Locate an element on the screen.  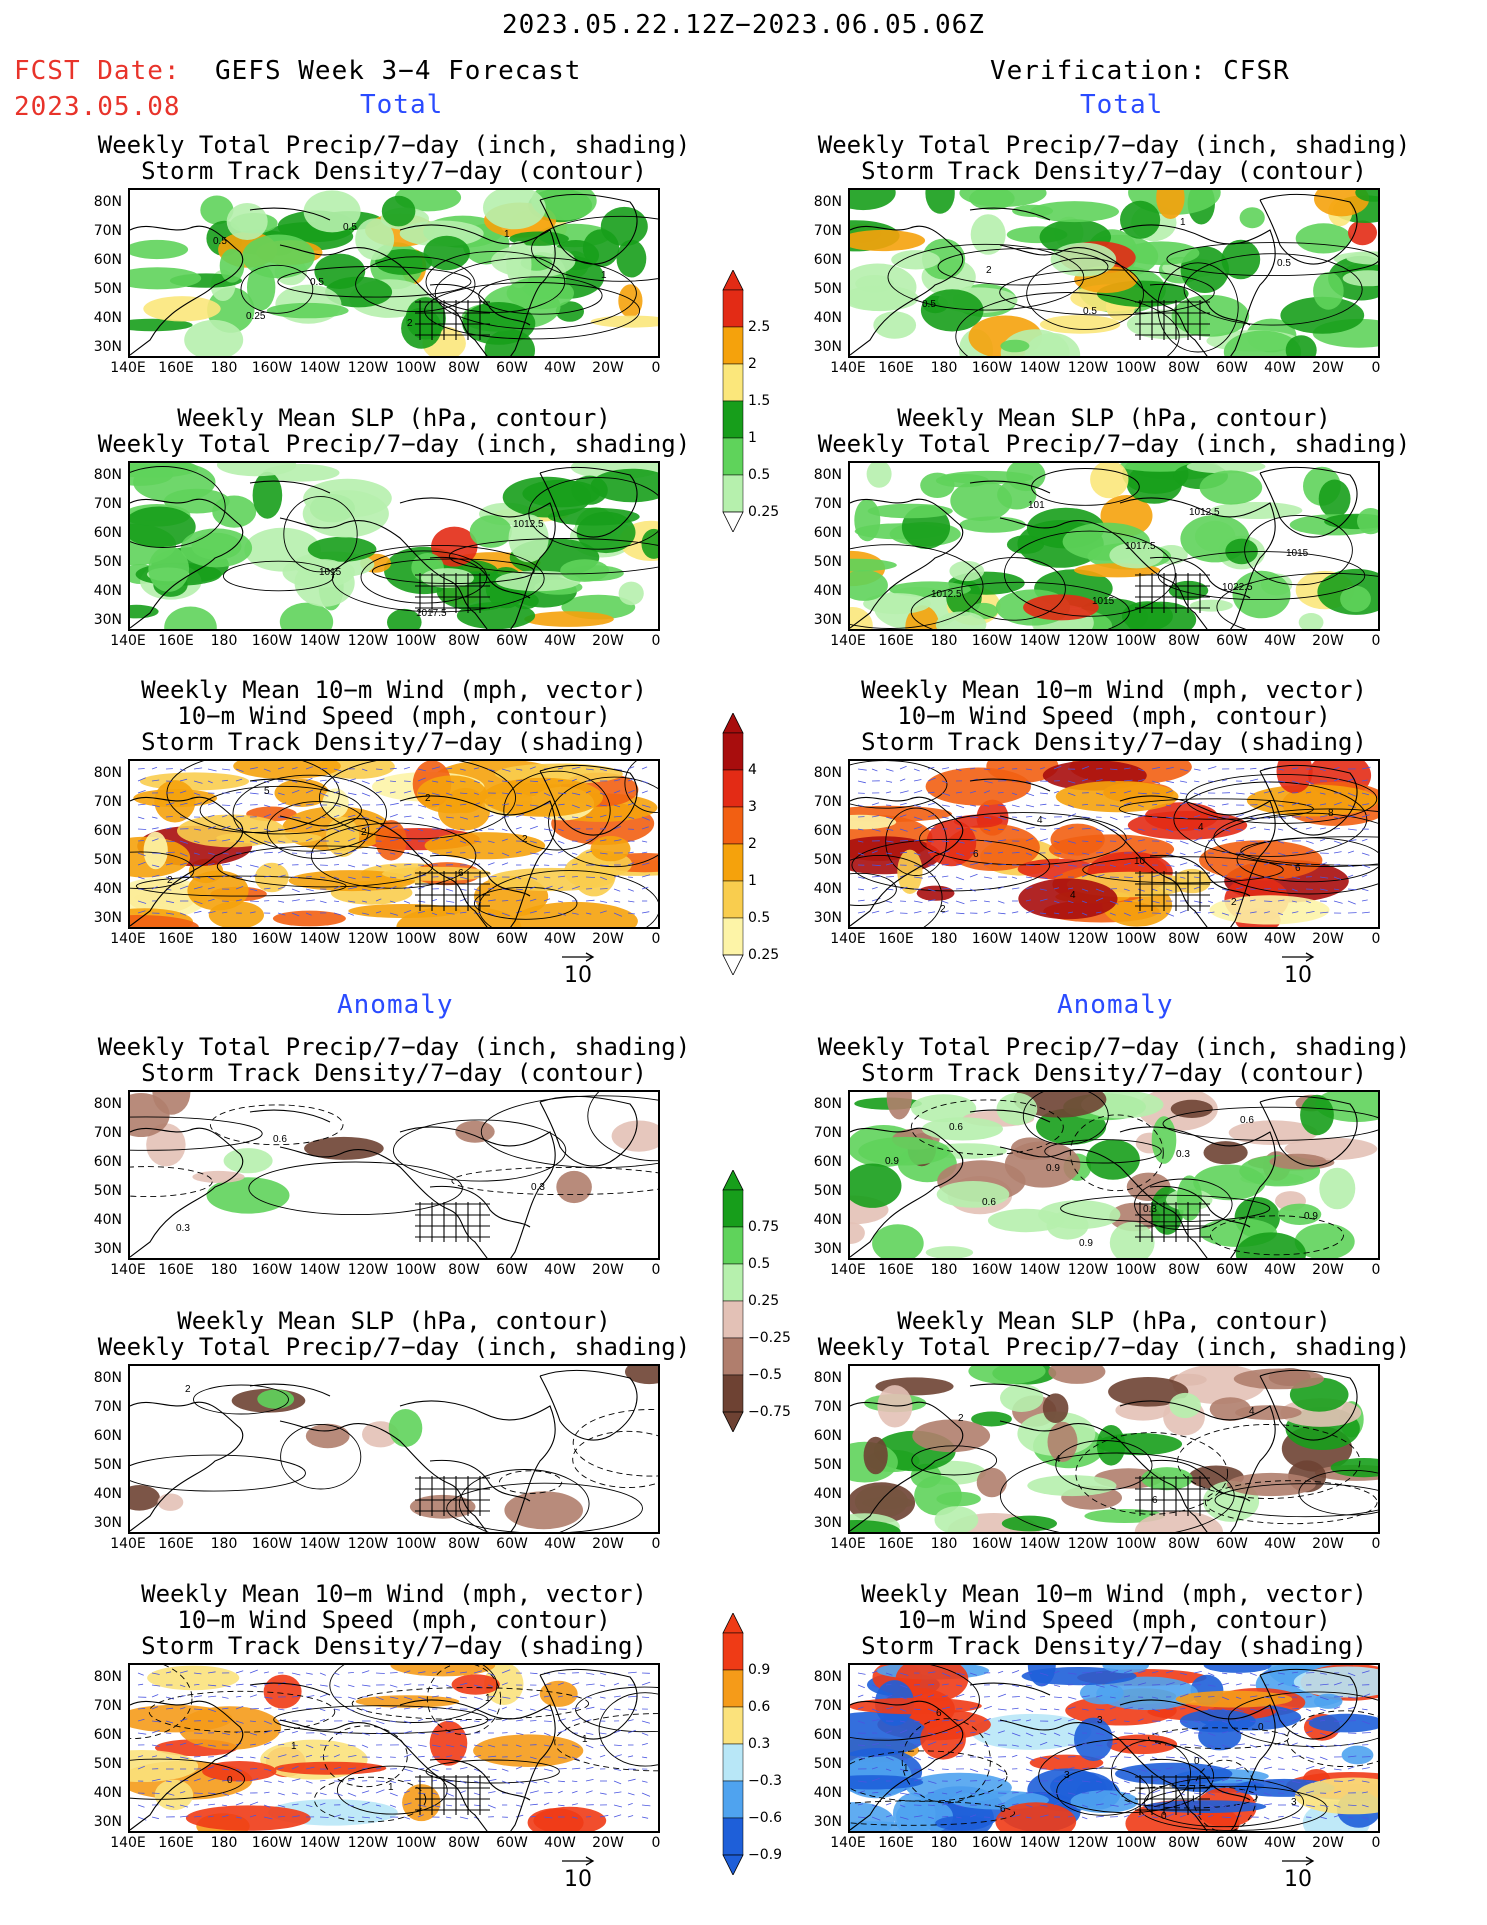
vector-reference-arrow is located at coordinates (578, 957).